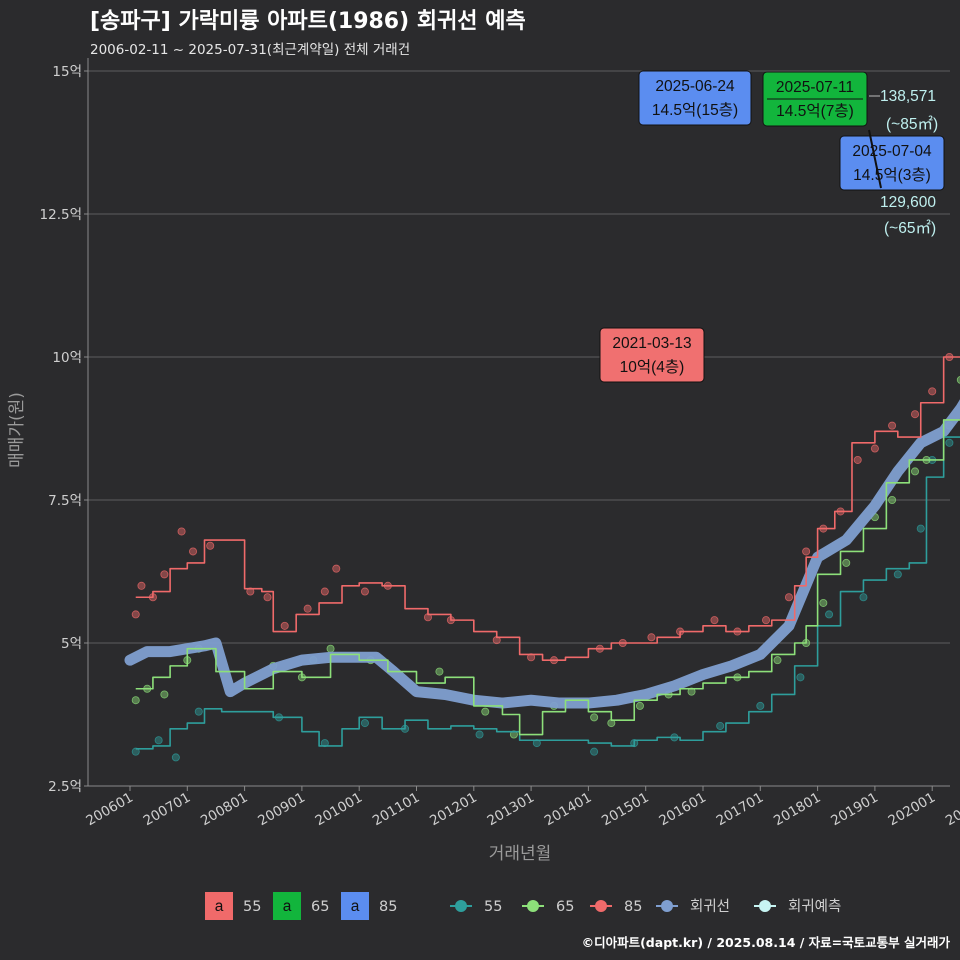  What do you see at coordinates (65, 787) in the screenshot?
I see `y-tick-label: 2.5억` at bounding box center [65, 787].